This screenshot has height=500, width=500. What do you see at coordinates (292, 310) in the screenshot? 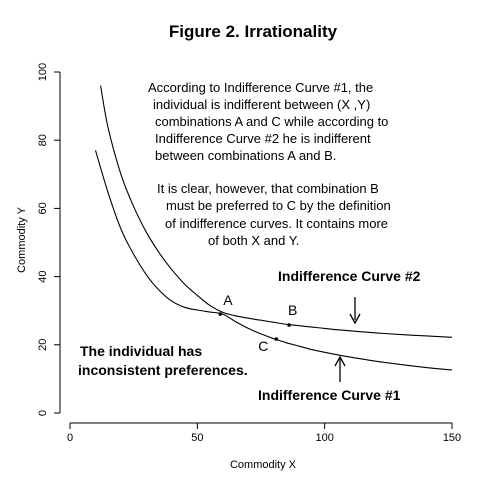
I see `point-b-label: B` at bounding box center [292, 310].